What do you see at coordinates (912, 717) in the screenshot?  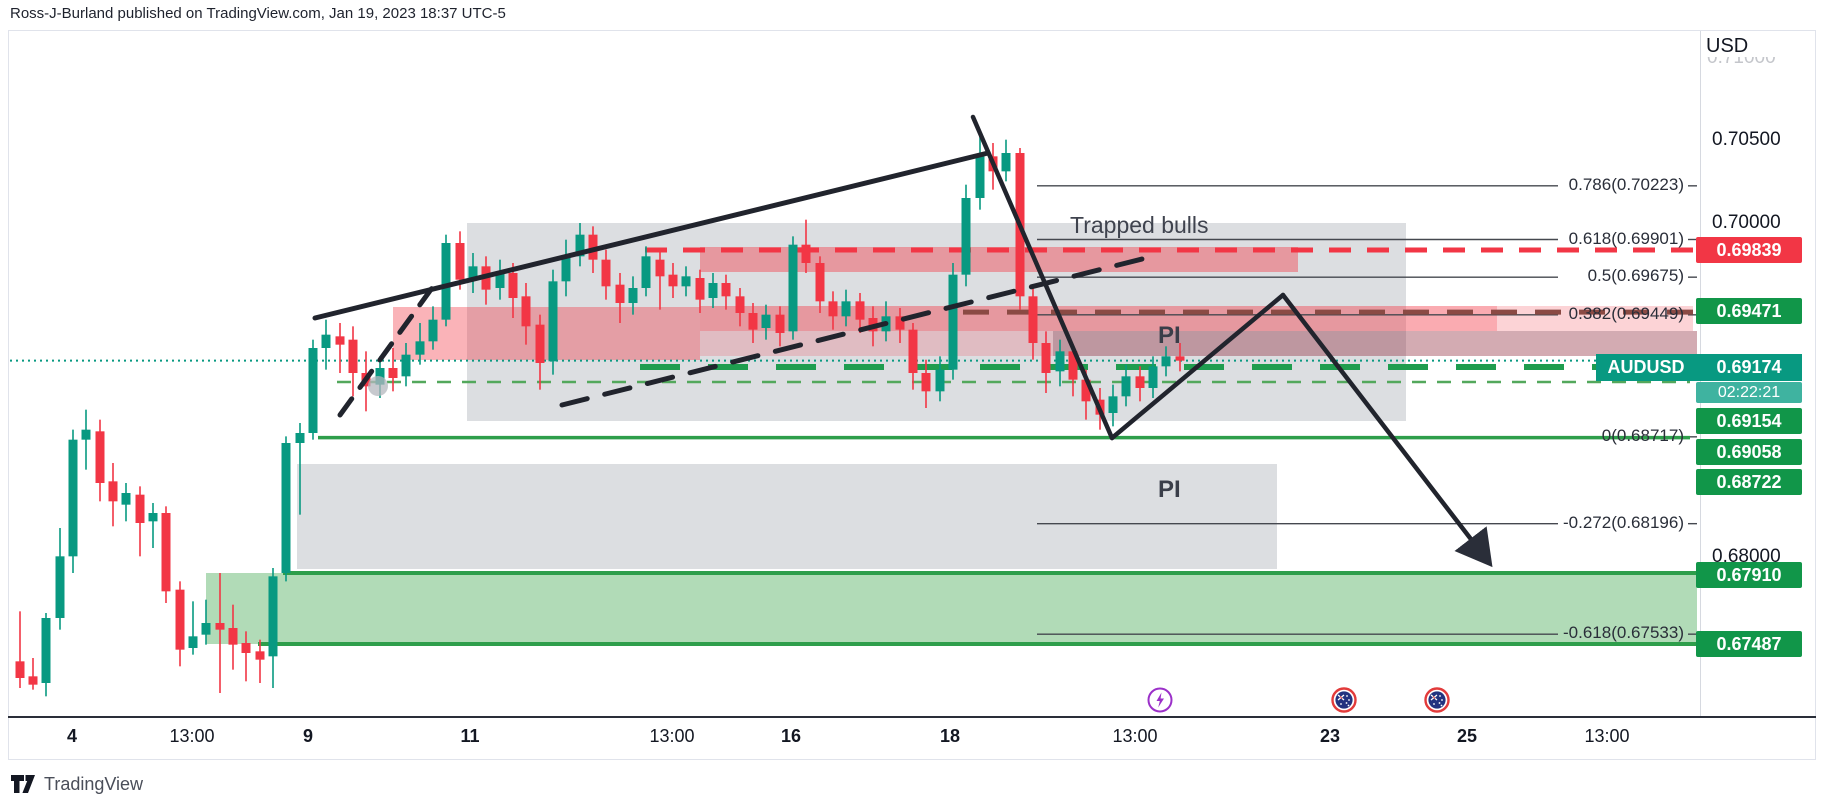 I see `time-axis-border` at bounding box center [912, 717].